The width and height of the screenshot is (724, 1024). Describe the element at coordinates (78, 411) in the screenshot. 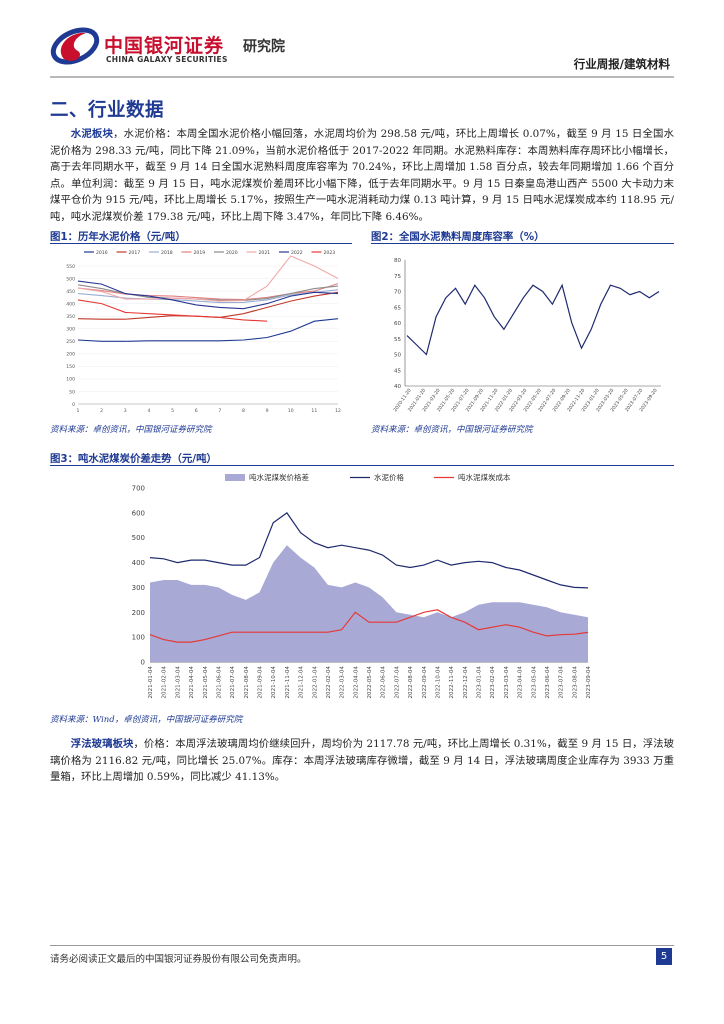

I see `fig1-x-tick: 1` at that location.